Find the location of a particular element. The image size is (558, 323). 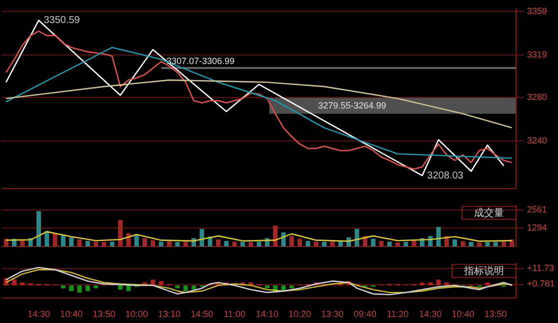

y-tick-label: +11.73 is located at coordinates (540, 268).